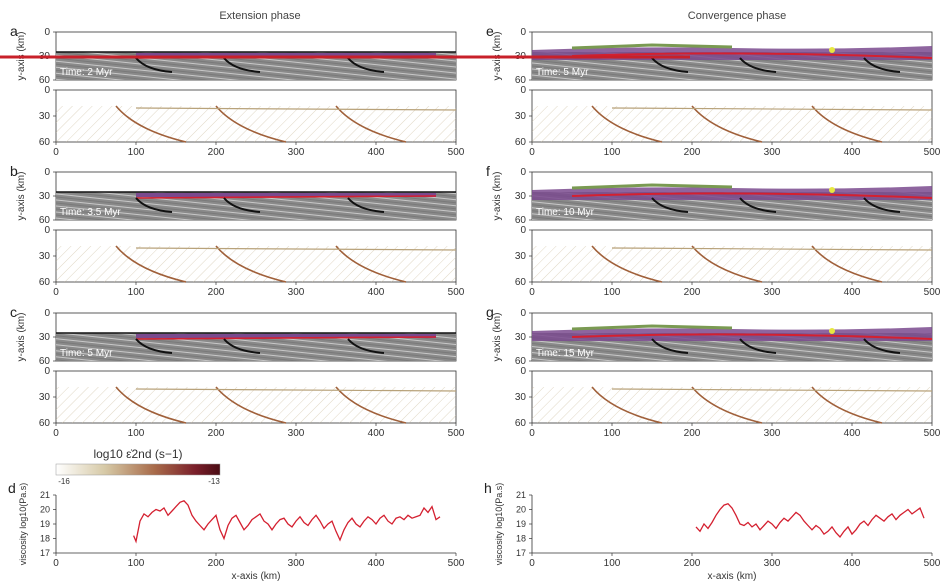 This screenshot has width=942, height=583. What do you see at coordinates (488, 488) in the screenshot?
I see `panel-letter: h` at bounding box center [488, 488].